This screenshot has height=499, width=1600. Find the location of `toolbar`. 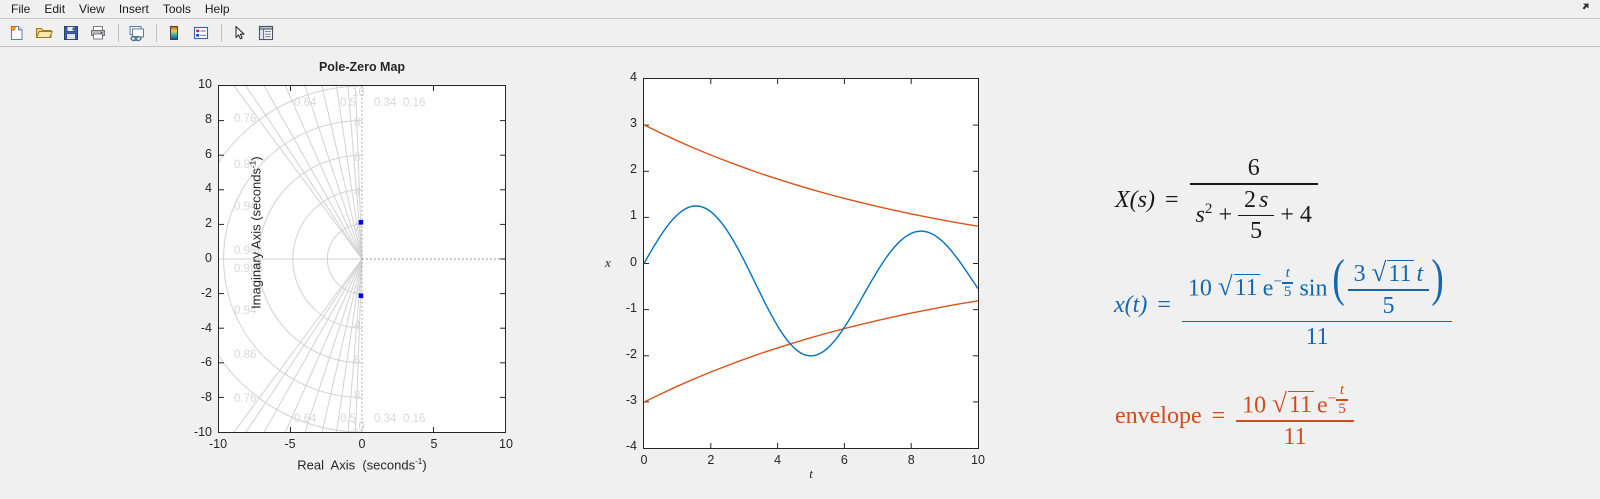

toolbar is located at coordinates (800, 33).